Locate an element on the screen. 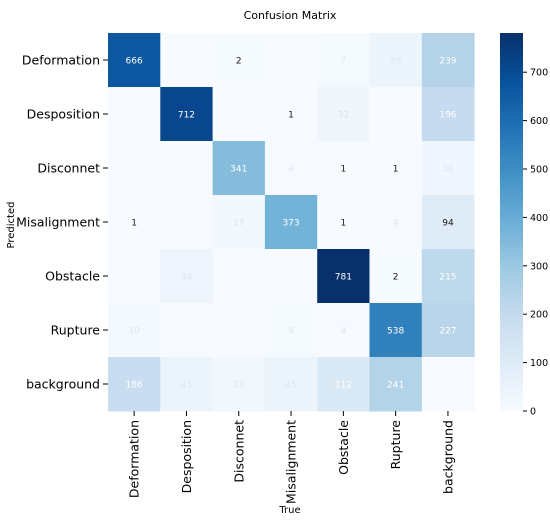 The image size is (550, 522). cell-value-label: 32 is located at coordinates (343, 116).